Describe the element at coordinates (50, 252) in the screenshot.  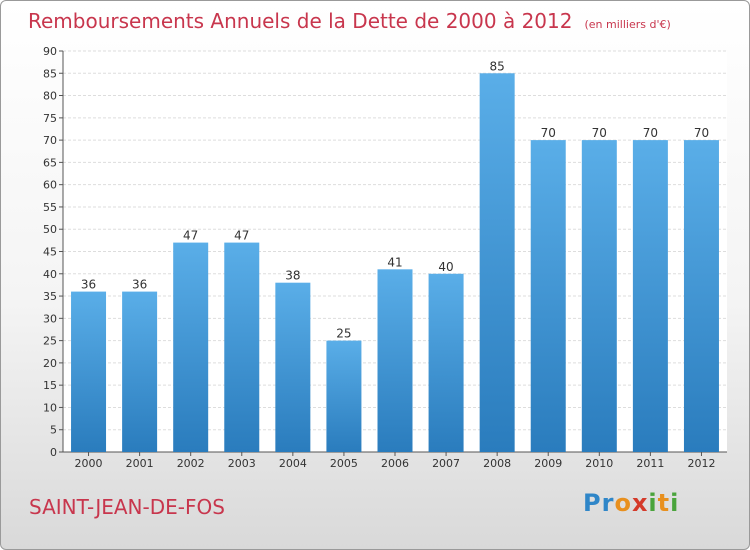
I see `y-tick-label: 45` at that location.